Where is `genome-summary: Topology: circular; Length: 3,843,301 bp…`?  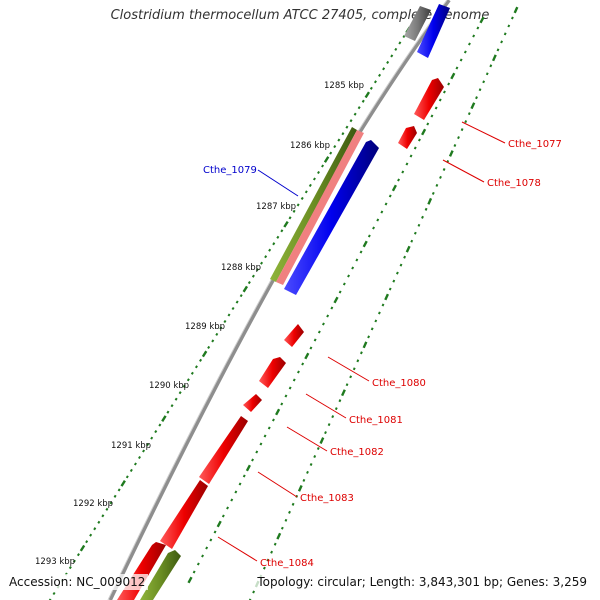
genome-summary: Topology: circular; Length: 3,843,301 bp… is located at coordinates (422, 582).